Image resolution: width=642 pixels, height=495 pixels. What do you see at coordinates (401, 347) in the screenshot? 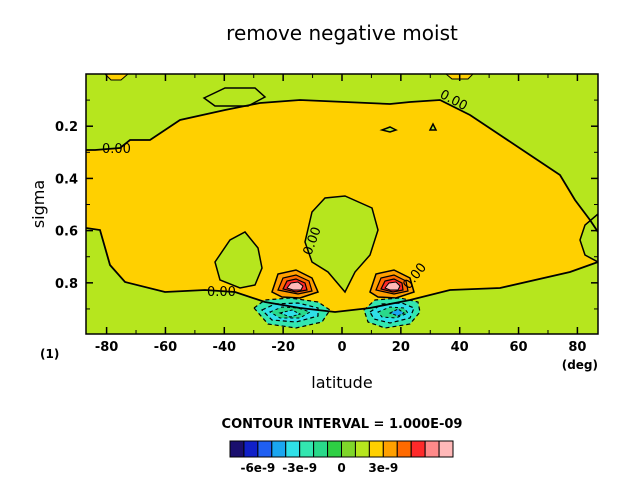
I see `x-tick-label: 20` at bounding box center [401, 347].